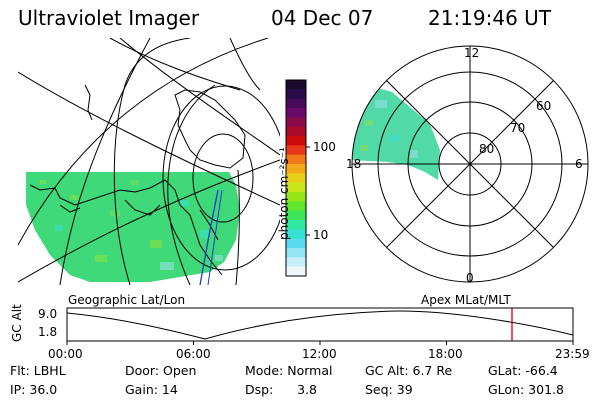 This screenshot has height=400, width=600. I want to click on dsp-text: Dsp: 3.8, so click(281, 389).